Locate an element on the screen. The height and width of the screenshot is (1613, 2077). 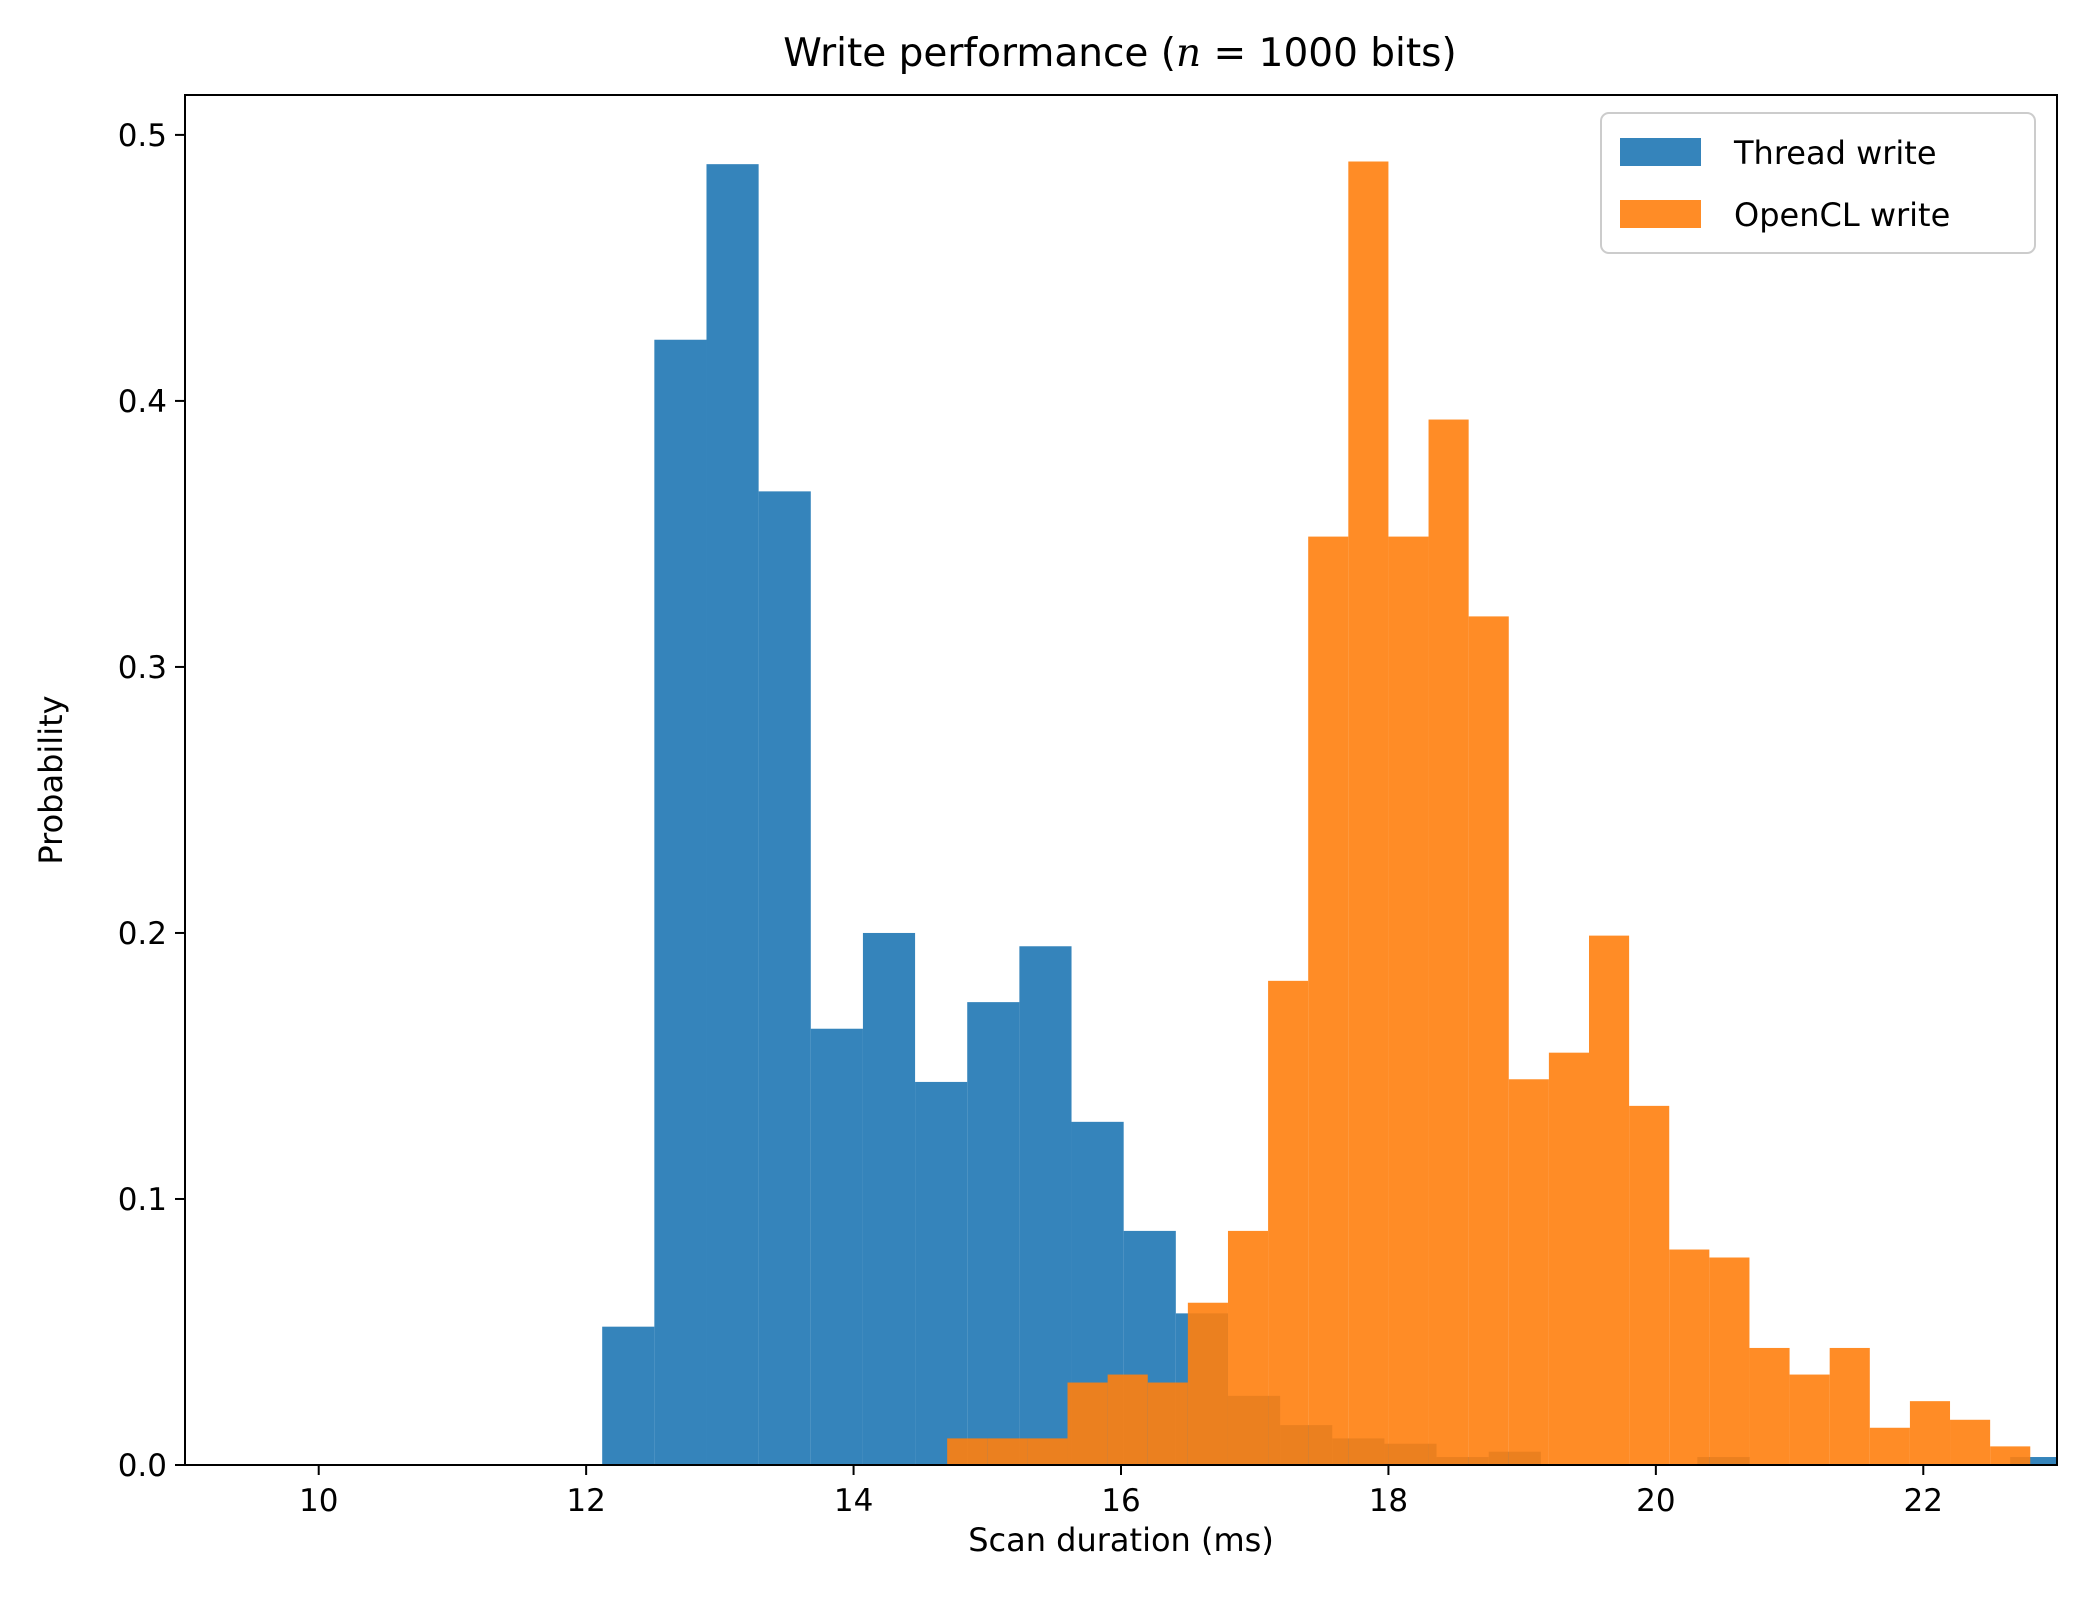
x-axis-label: Scan duration (ms) is located at coordinates (1121, 1540).